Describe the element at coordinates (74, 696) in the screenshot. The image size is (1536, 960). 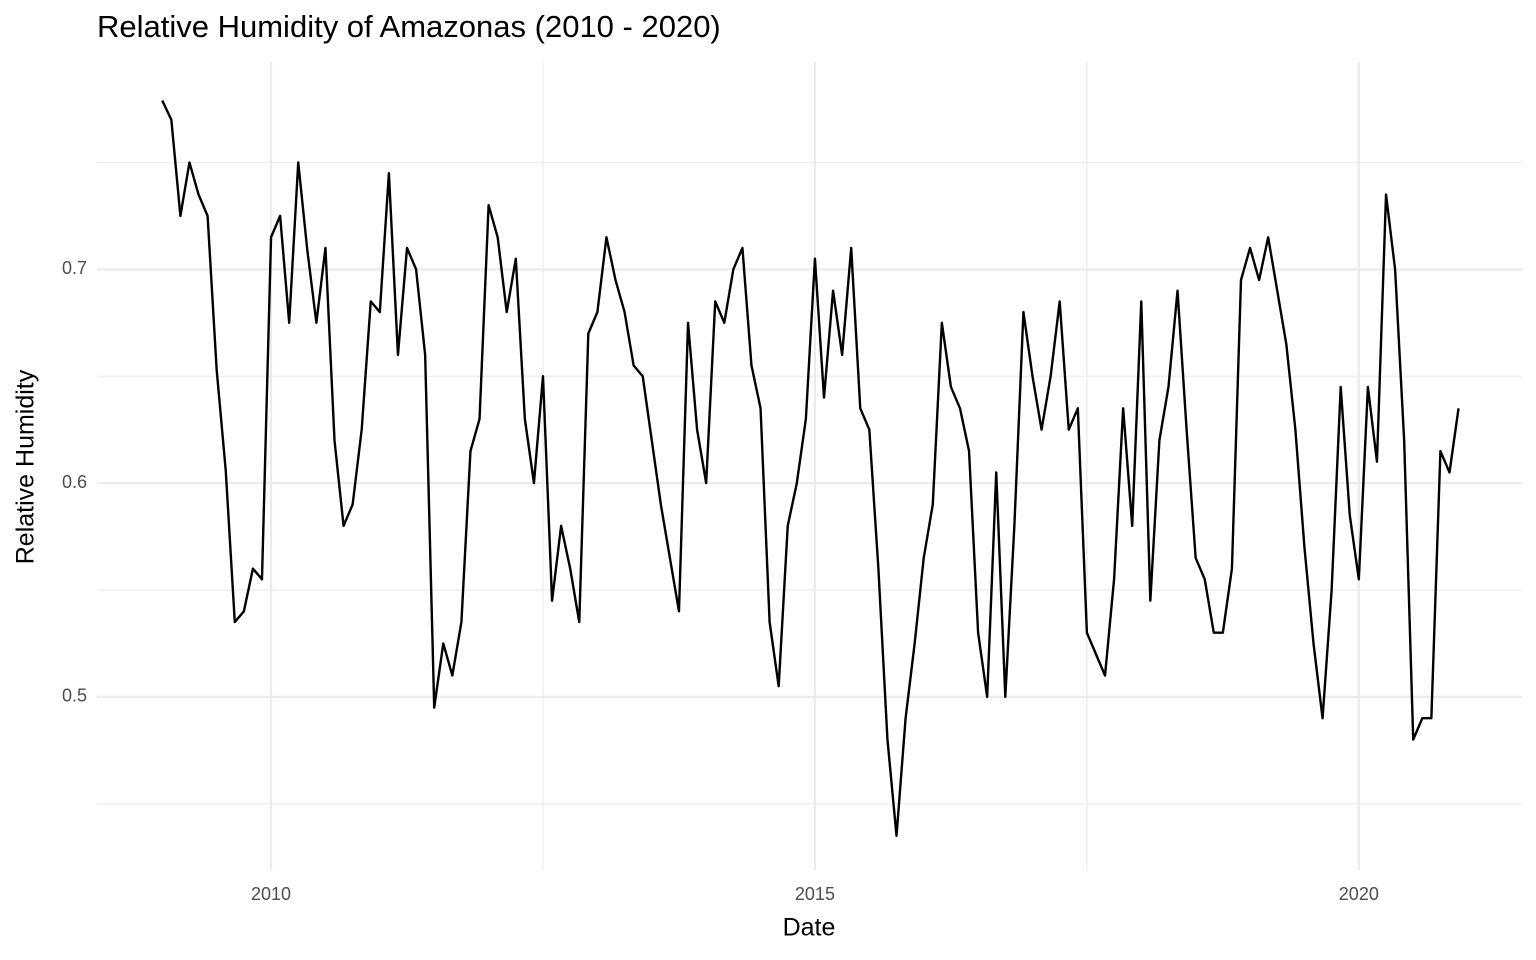
I see `y-tick-label: 0.5` at that location.